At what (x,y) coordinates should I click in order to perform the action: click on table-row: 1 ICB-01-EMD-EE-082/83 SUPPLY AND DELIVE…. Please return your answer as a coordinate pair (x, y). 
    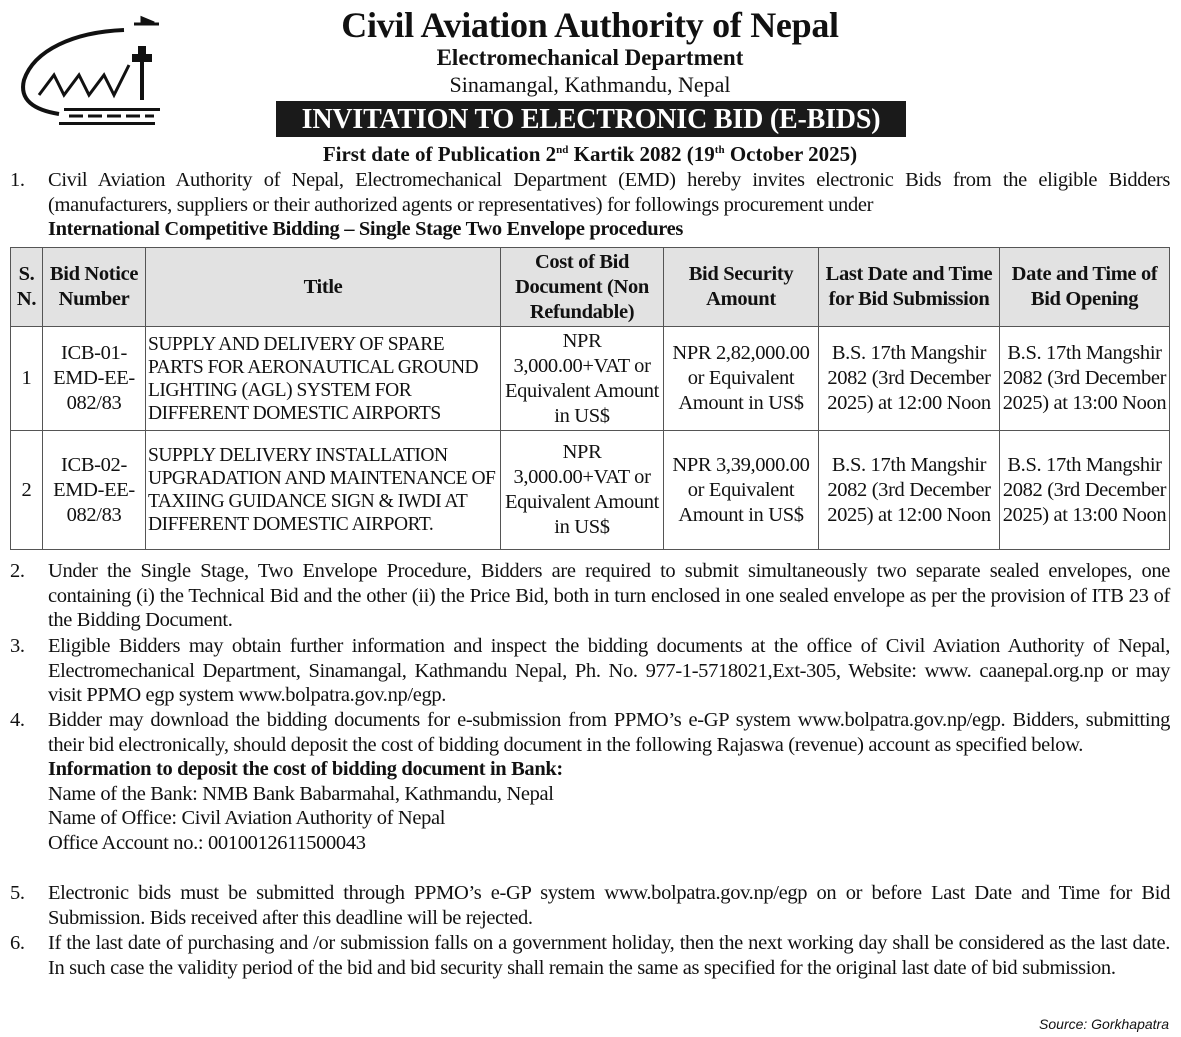
    Looking at the image, I should click on (590, 378).